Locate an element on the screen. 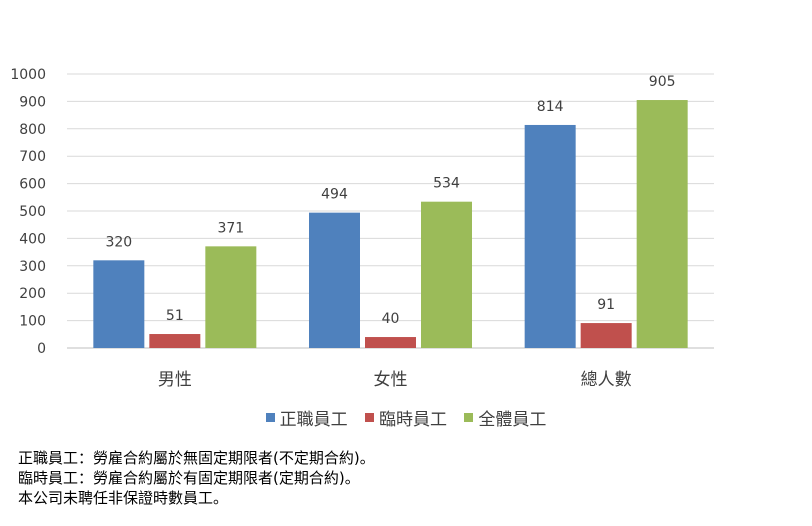  y-tick-label: 600 is located at coordinates (32, 185).